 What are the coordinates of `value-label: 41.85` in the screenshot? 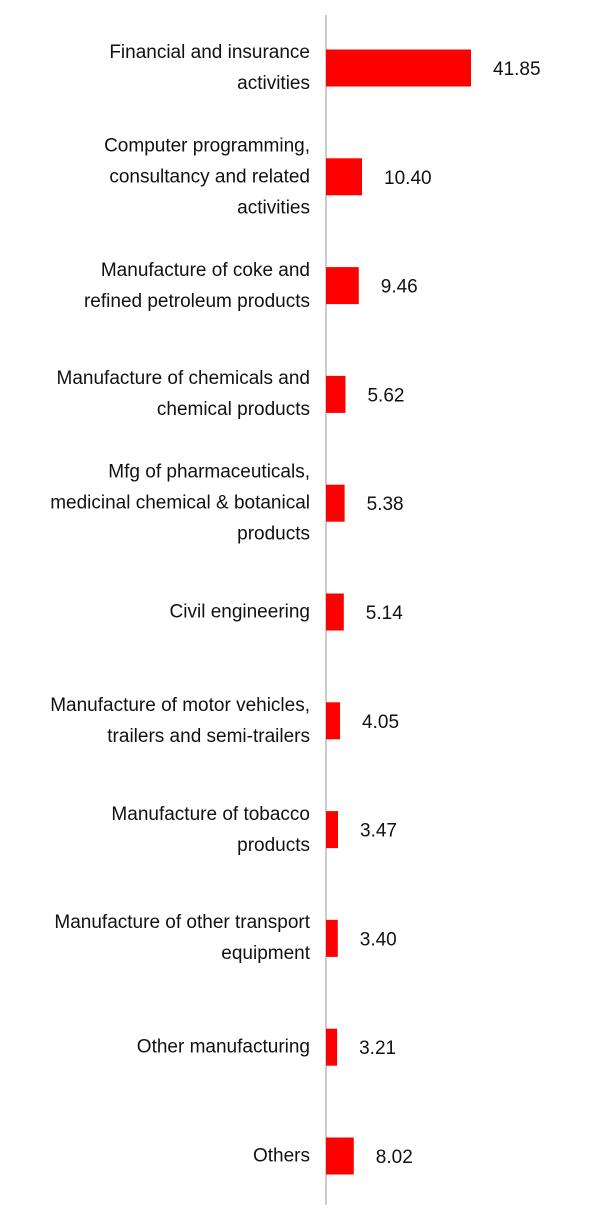 It's located at (517, 69).